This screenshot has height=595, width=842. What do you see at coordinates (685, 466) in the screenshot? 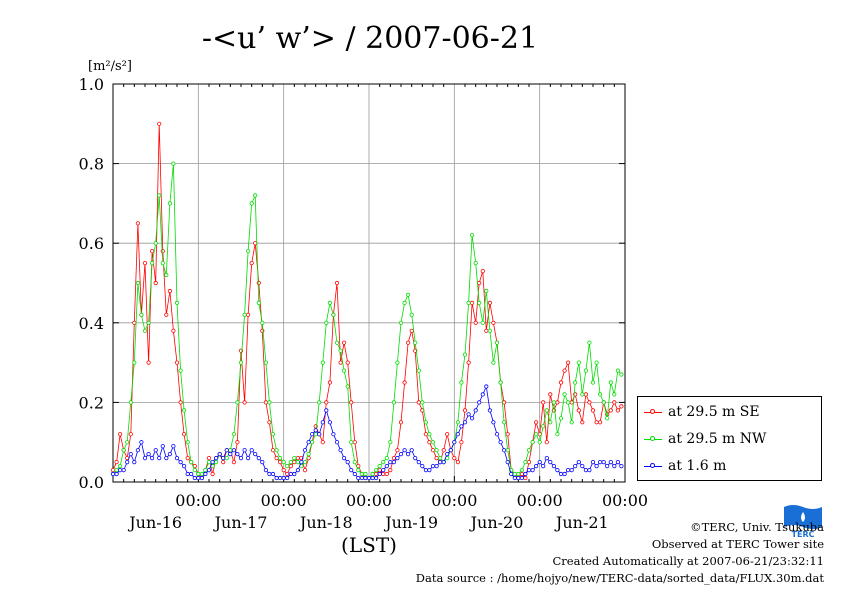
I see `legend-item-low: at 1.6 m` at bounding box center [685, 466].